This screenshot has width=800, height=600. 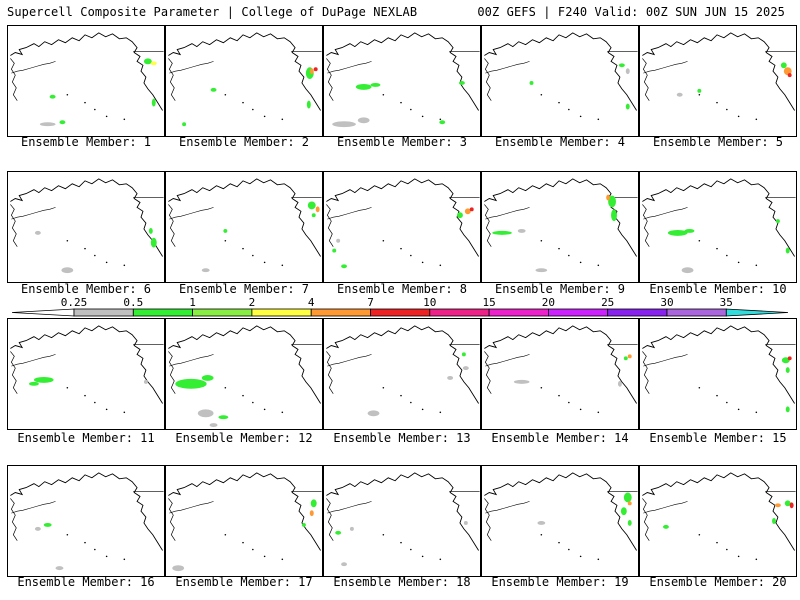 What do you see at coordinates (133, 302) in the screenshot?
I see `colorbar-tick-label: 0.5` at bounding box center [133, 302].